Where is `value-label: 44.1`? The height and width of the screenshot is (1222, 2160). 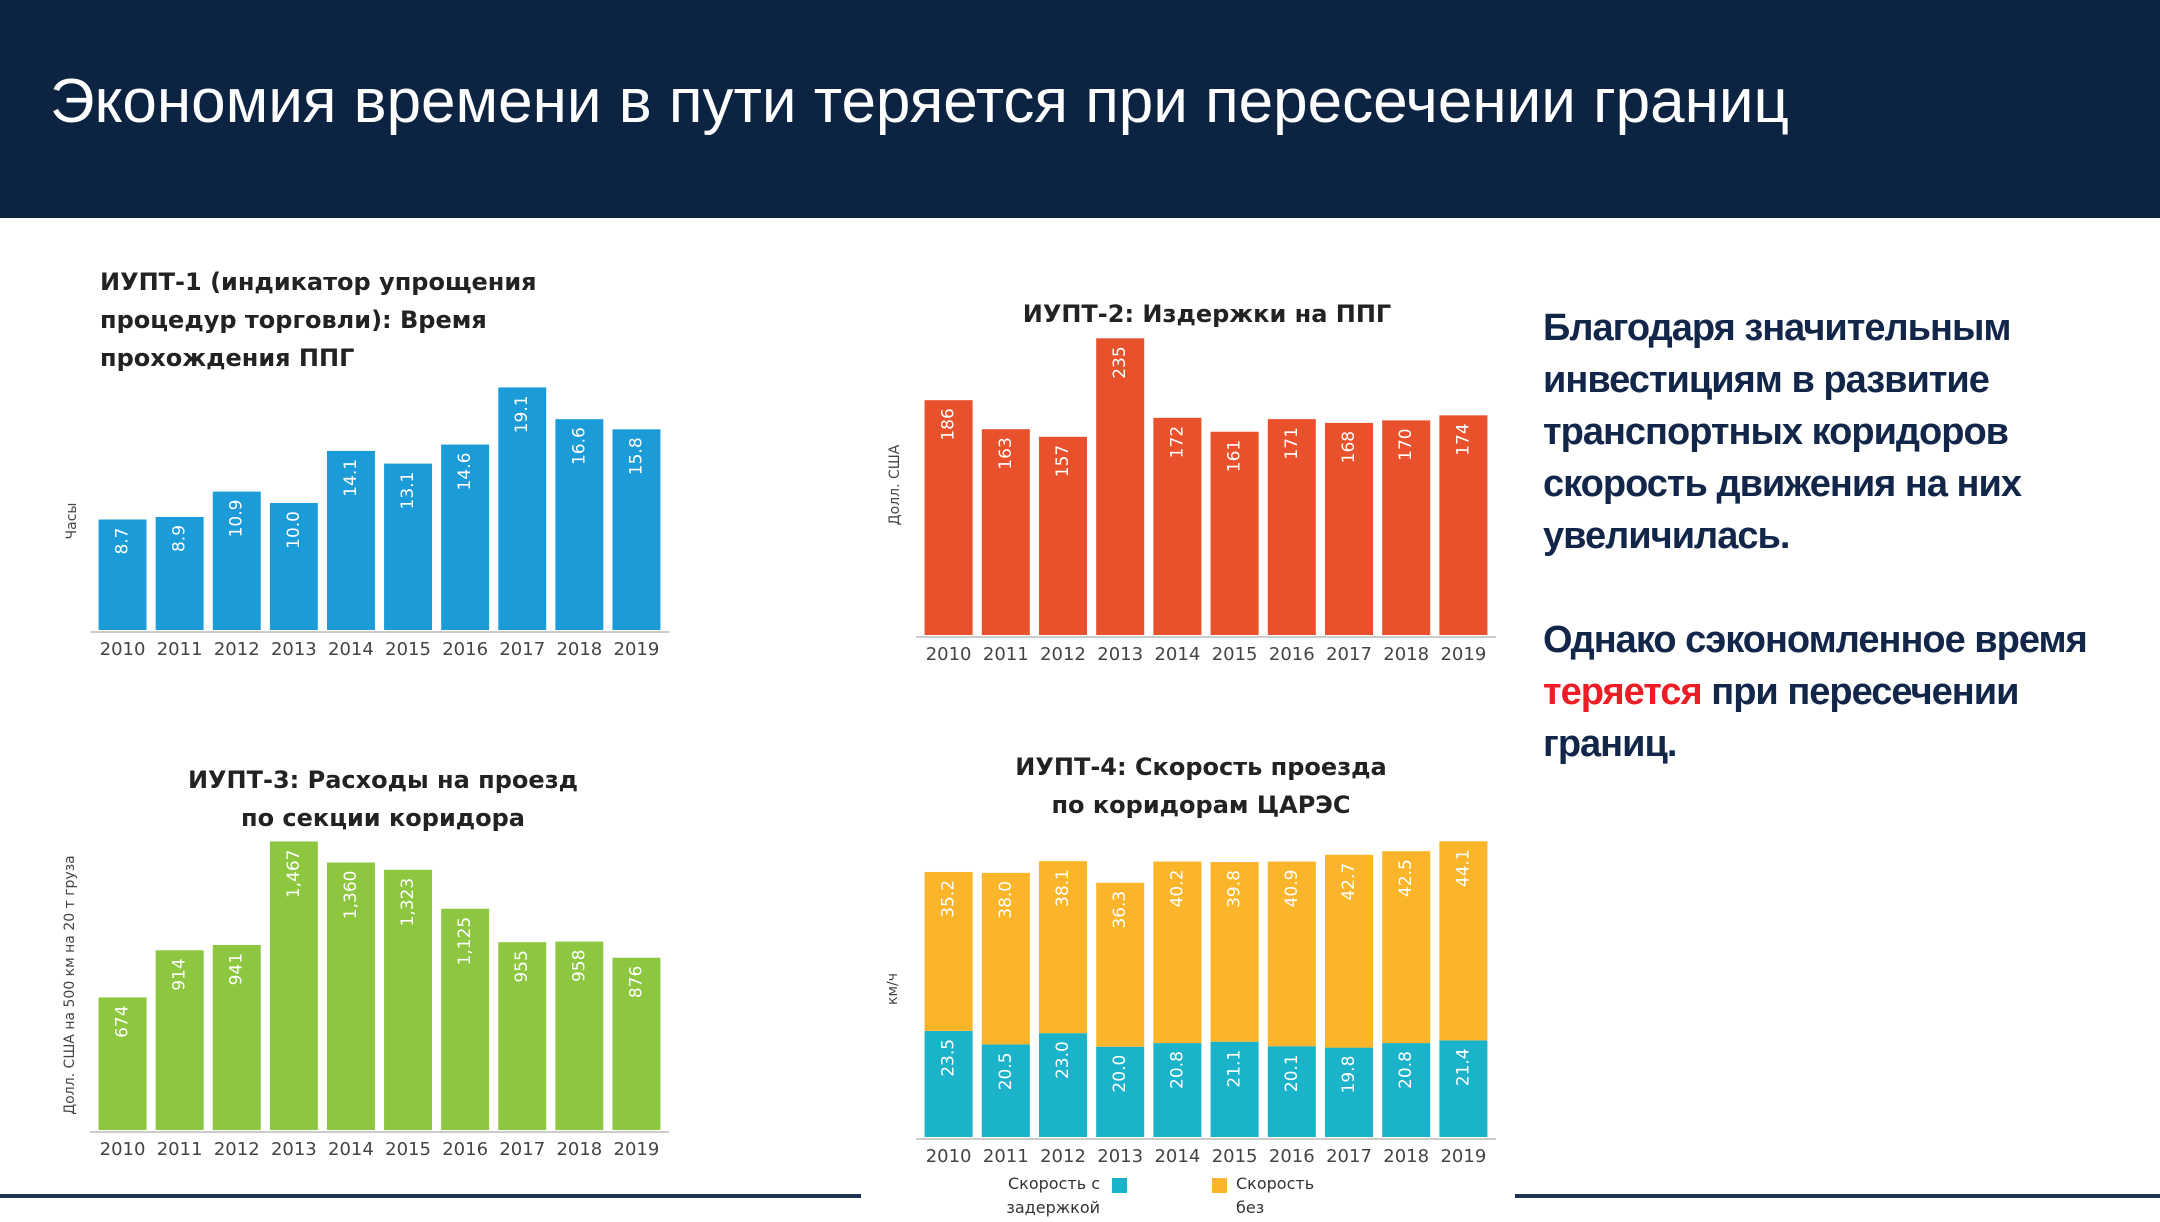
value-label: 44.1 is located at coordinates (1463, 868).